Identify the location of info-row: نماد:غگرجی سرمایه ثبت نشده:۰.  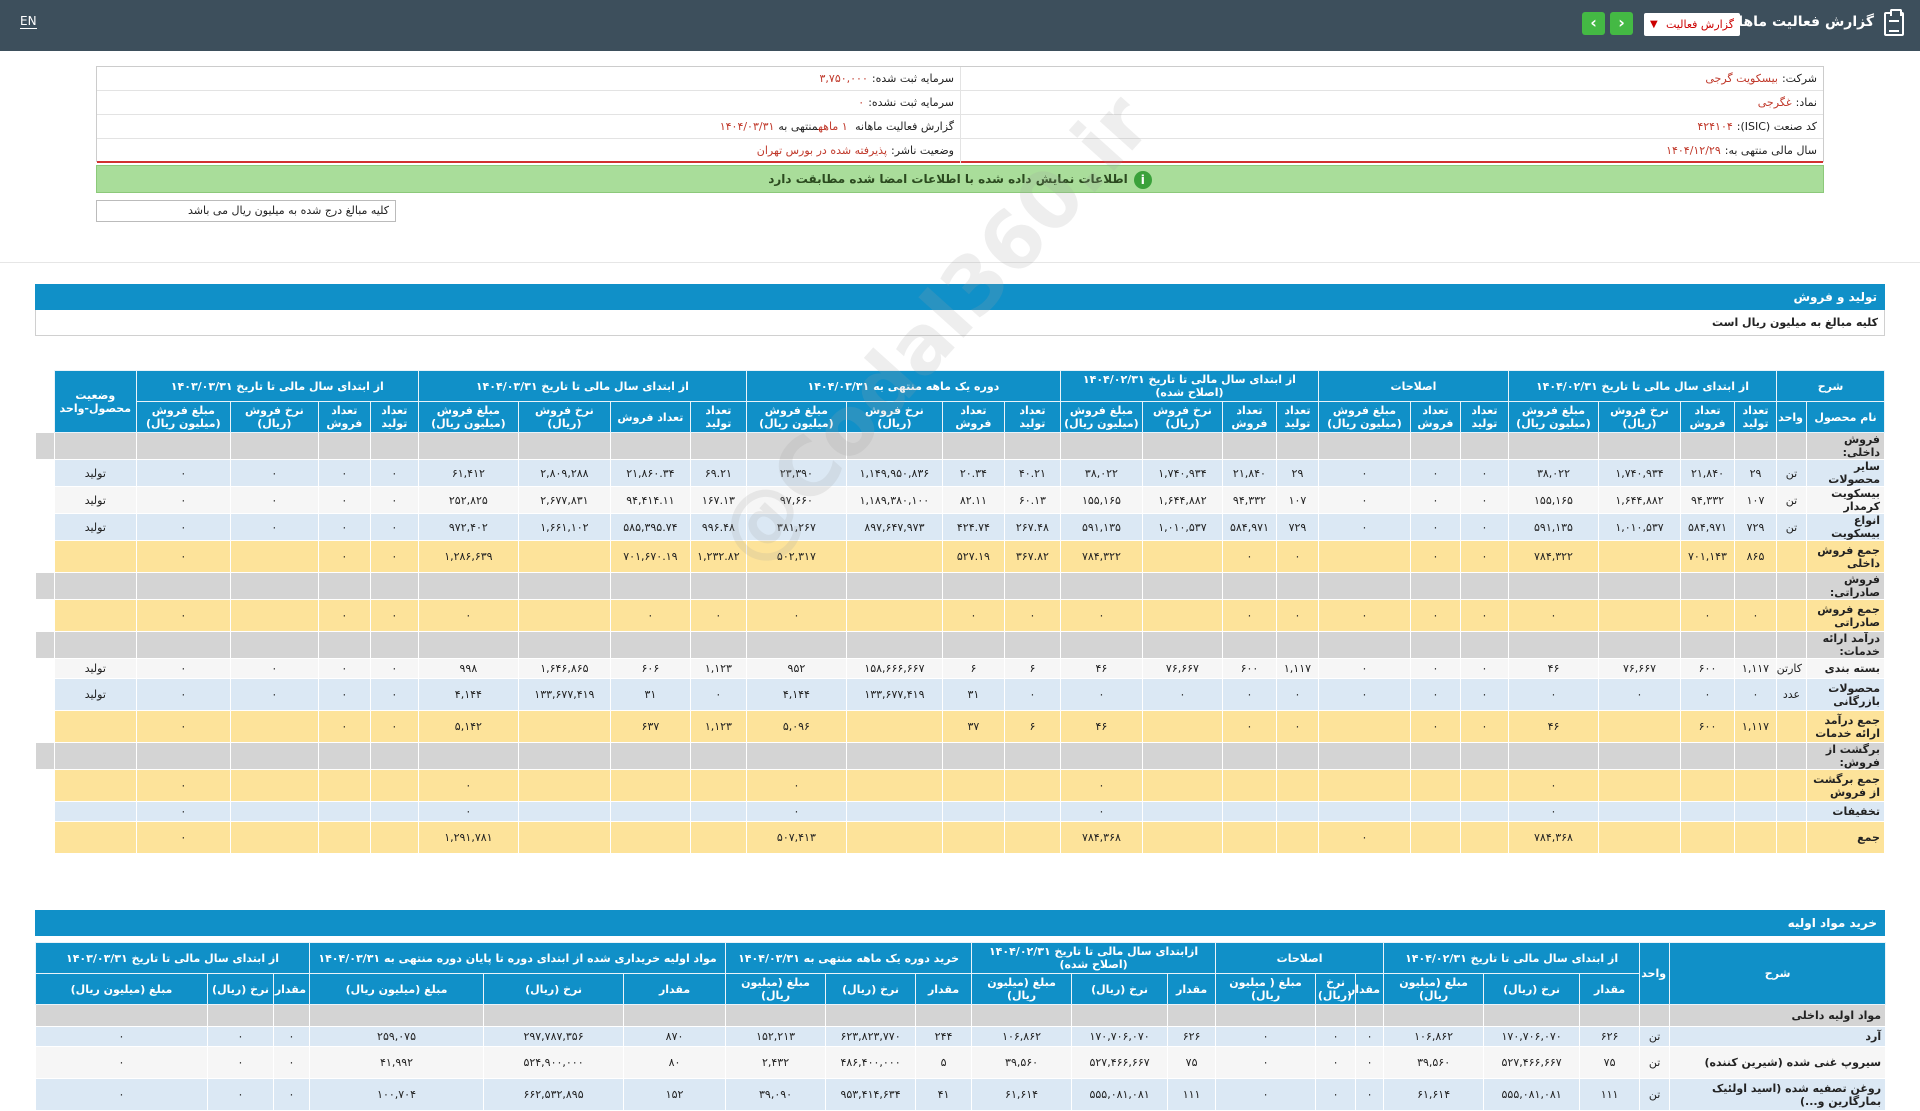
(960, 103).